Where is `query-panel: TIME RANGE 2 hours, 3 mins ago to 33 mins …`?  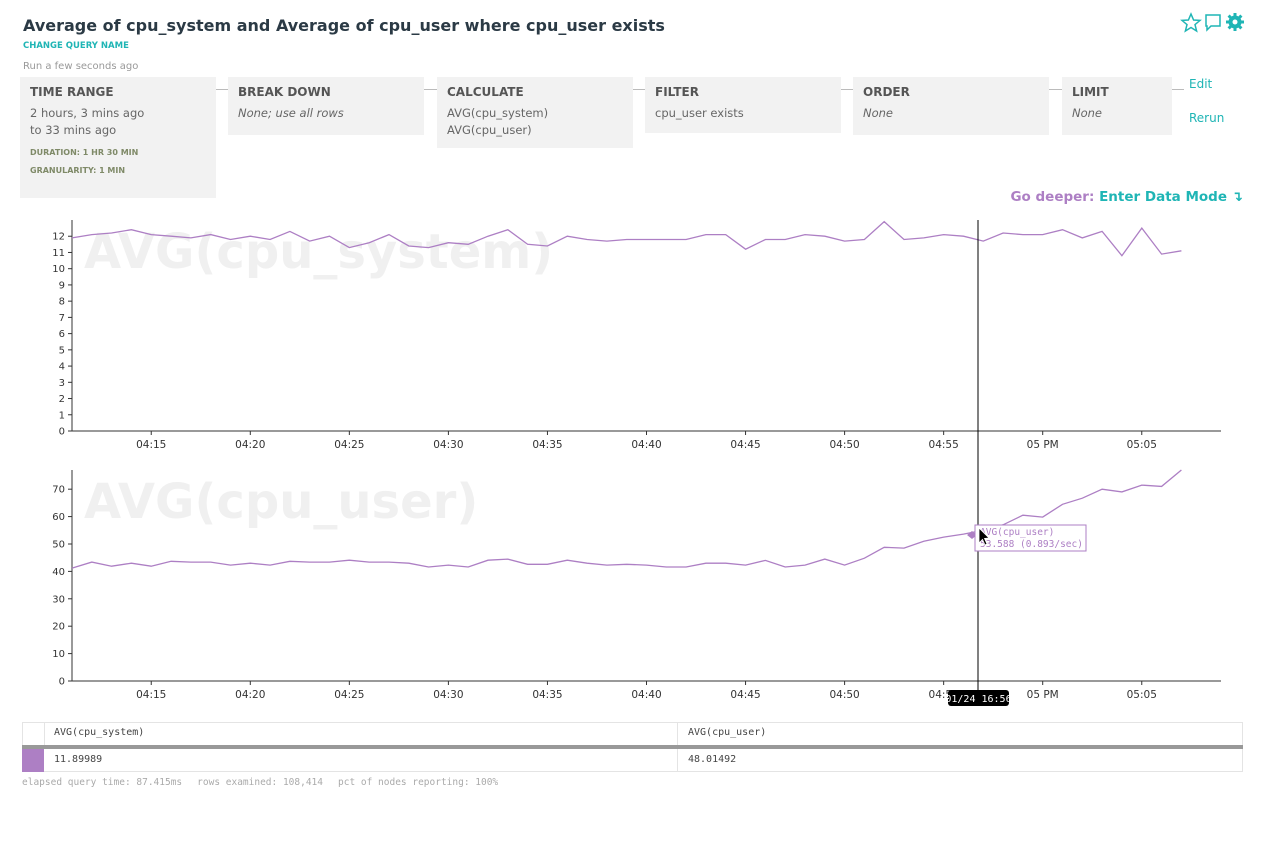
query-panel: TIME RANGE 2 hours, 3 mins ago to 33 mins … is located at coordinates (118, 137).